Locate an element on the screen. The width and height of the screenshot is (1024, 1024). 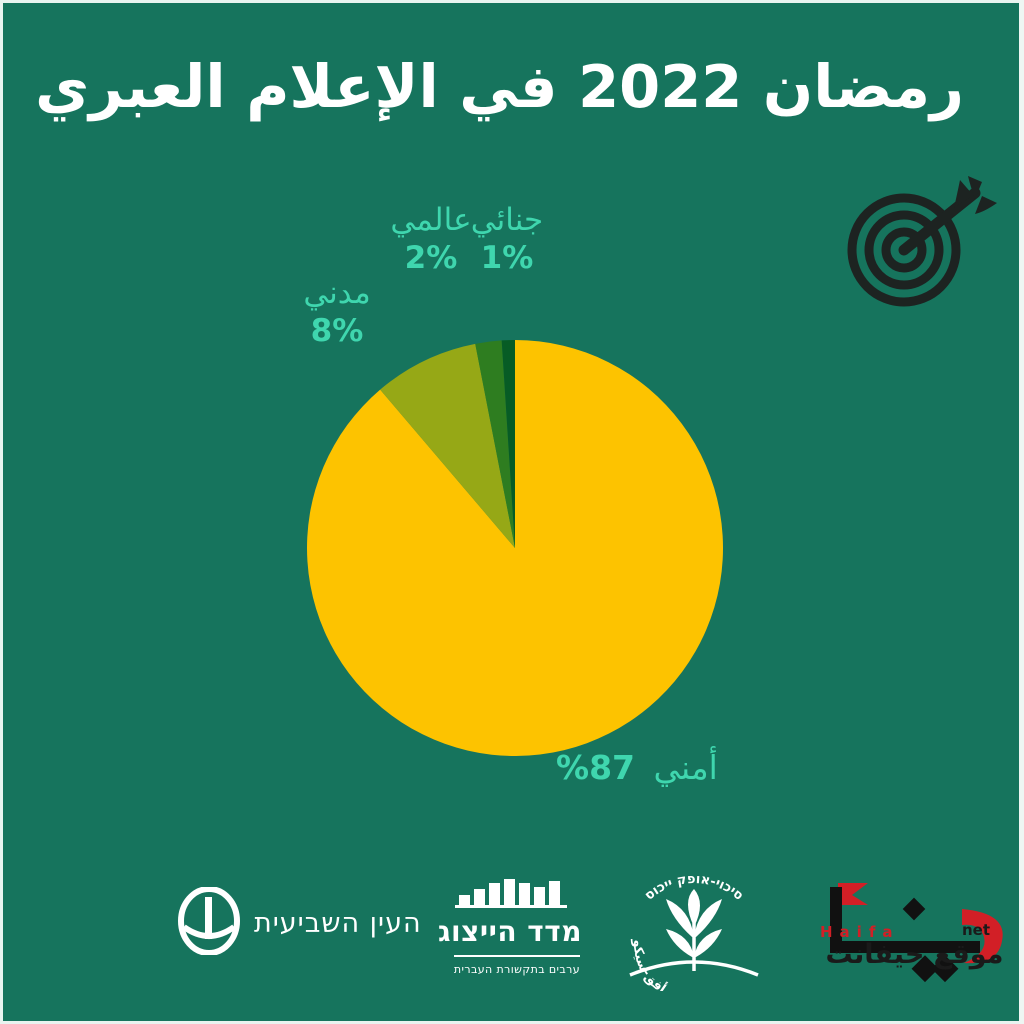
pie-label-criminal-pct: 1% is located at coordinates (507, 257).